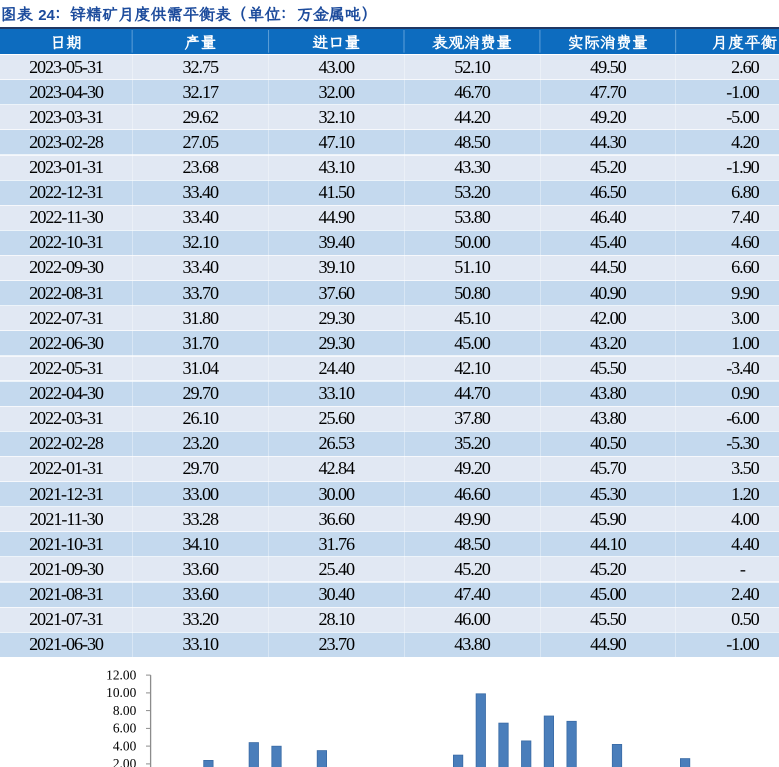 The image size is (779, 767). I want to click on svg-text: 4.00, so click(125, 745).